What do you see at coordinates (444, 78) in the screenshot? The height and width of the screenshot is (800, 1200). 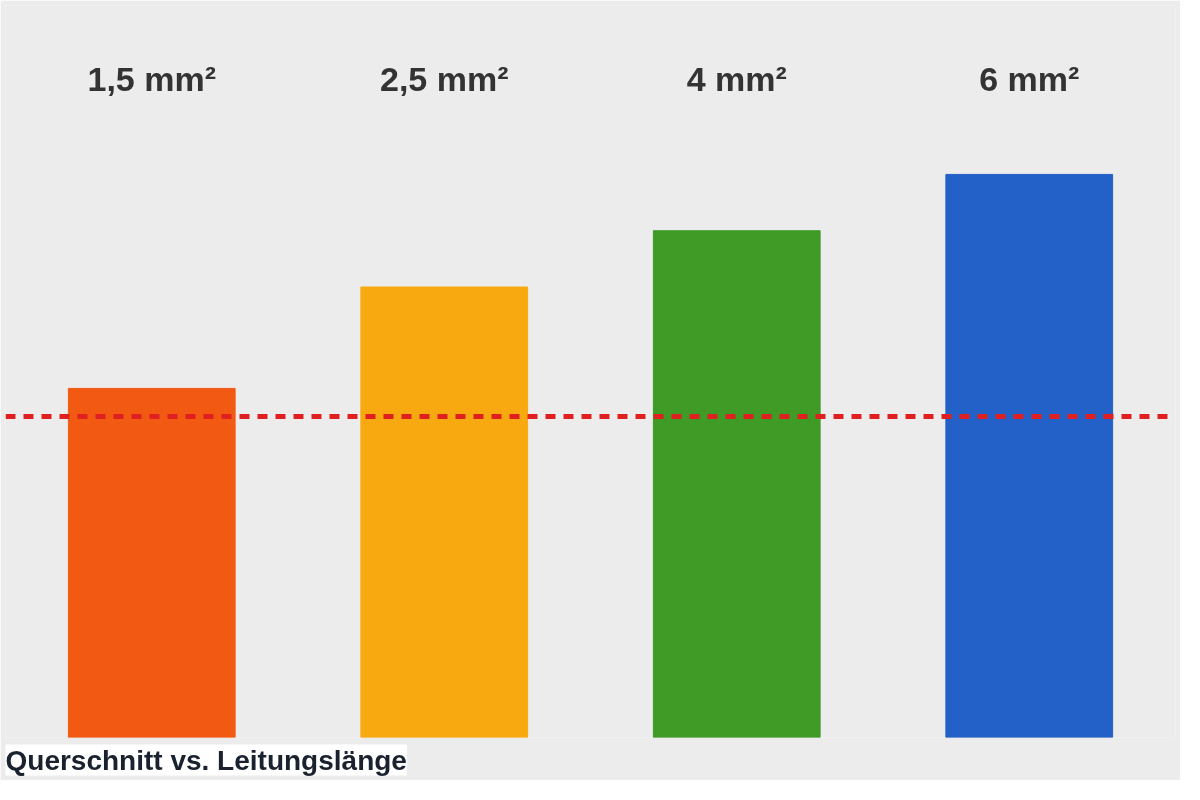 I see `x-tick-label: 2,5 mm²` at bounding box center [444, 78].